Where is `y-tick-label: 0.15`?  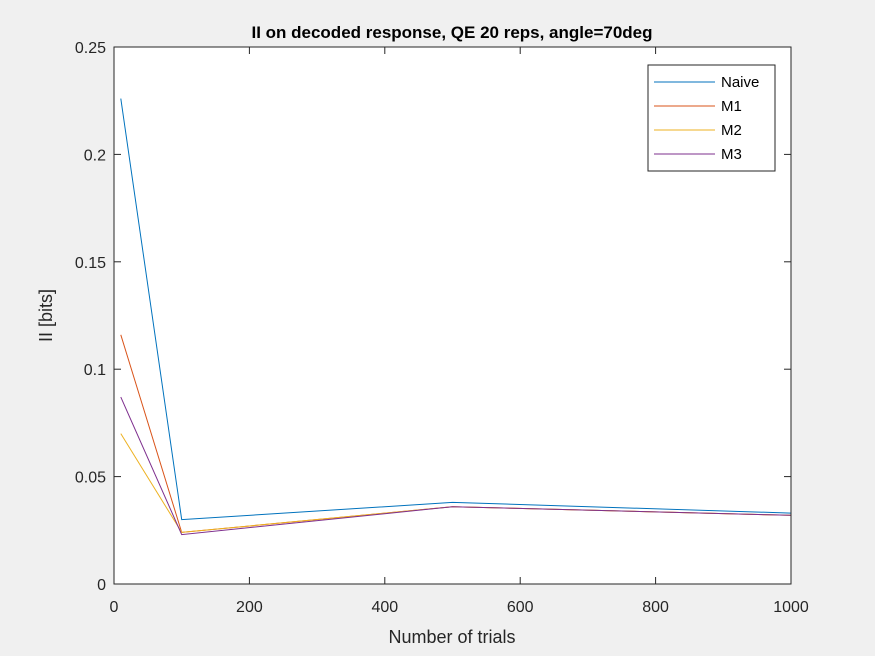
y-tick-label: 0.15 is located at coordinates (90, 263).